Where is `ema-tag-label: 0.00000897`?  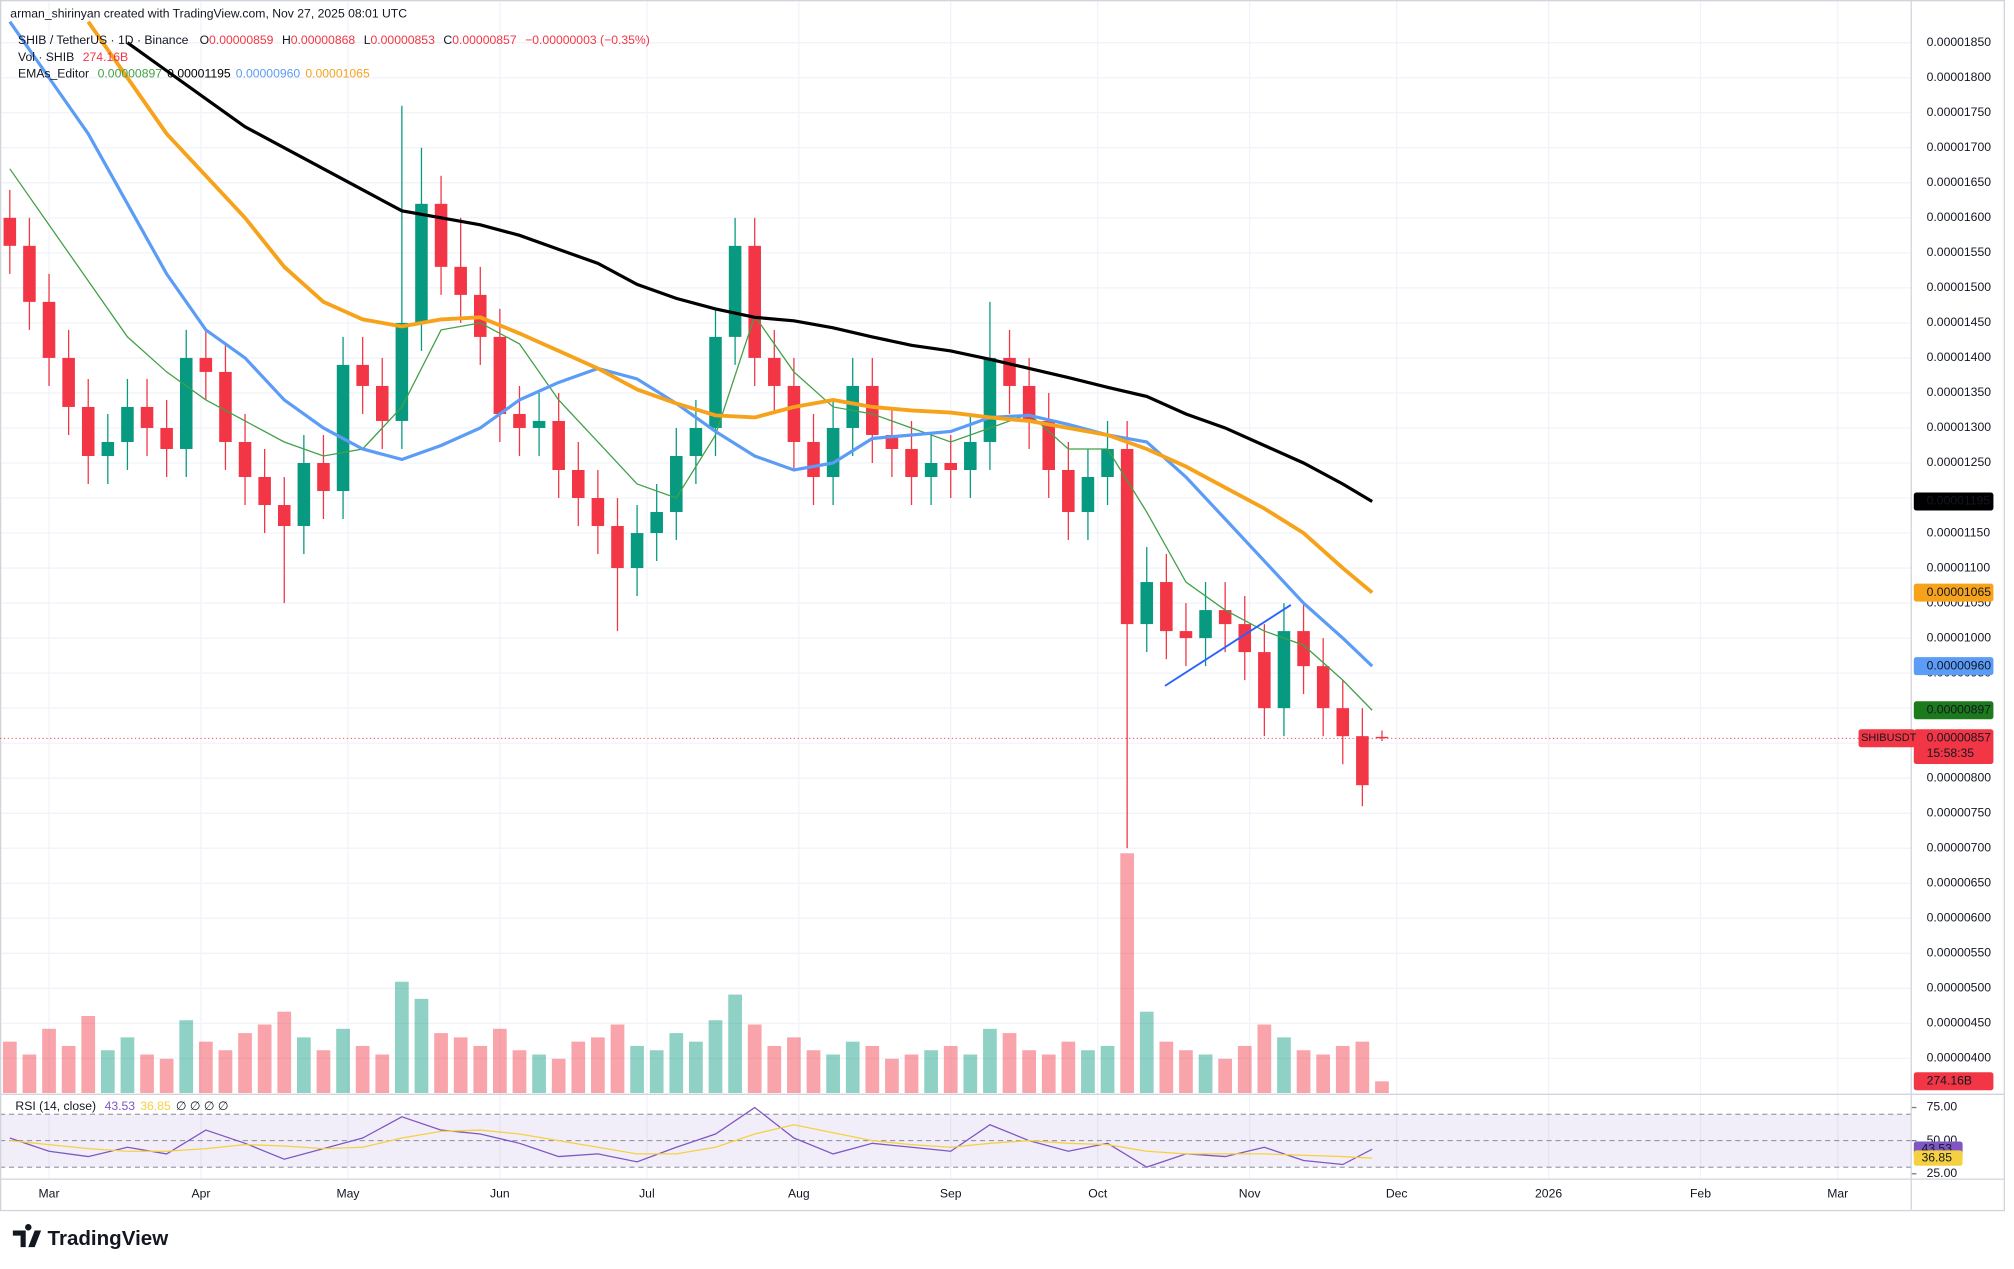 ema-tag-label: 0.00000897 is located at coordinates (1959, 709).